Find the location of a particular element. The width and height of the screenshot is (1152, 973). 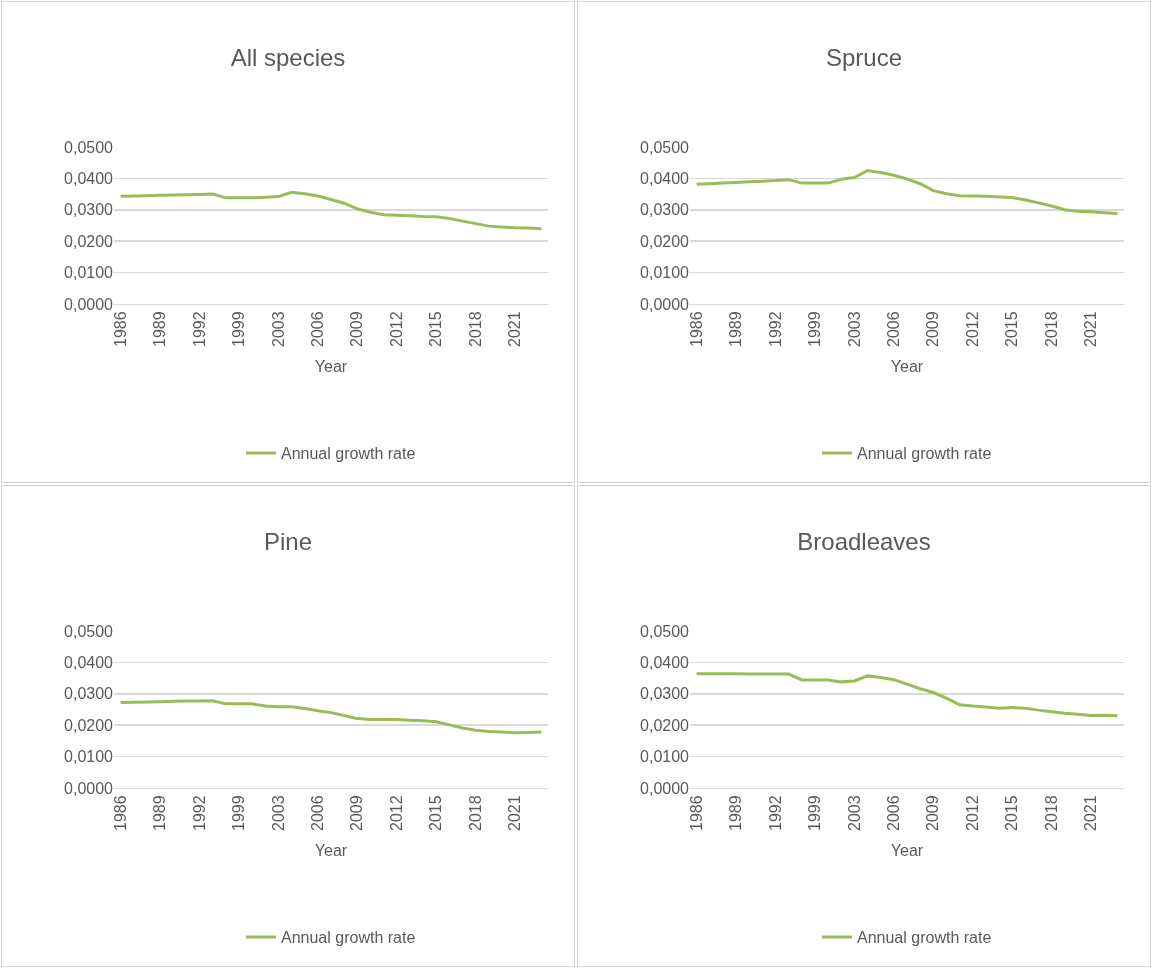

chart-title: Broadleaves is located at coordinates (864, 541).